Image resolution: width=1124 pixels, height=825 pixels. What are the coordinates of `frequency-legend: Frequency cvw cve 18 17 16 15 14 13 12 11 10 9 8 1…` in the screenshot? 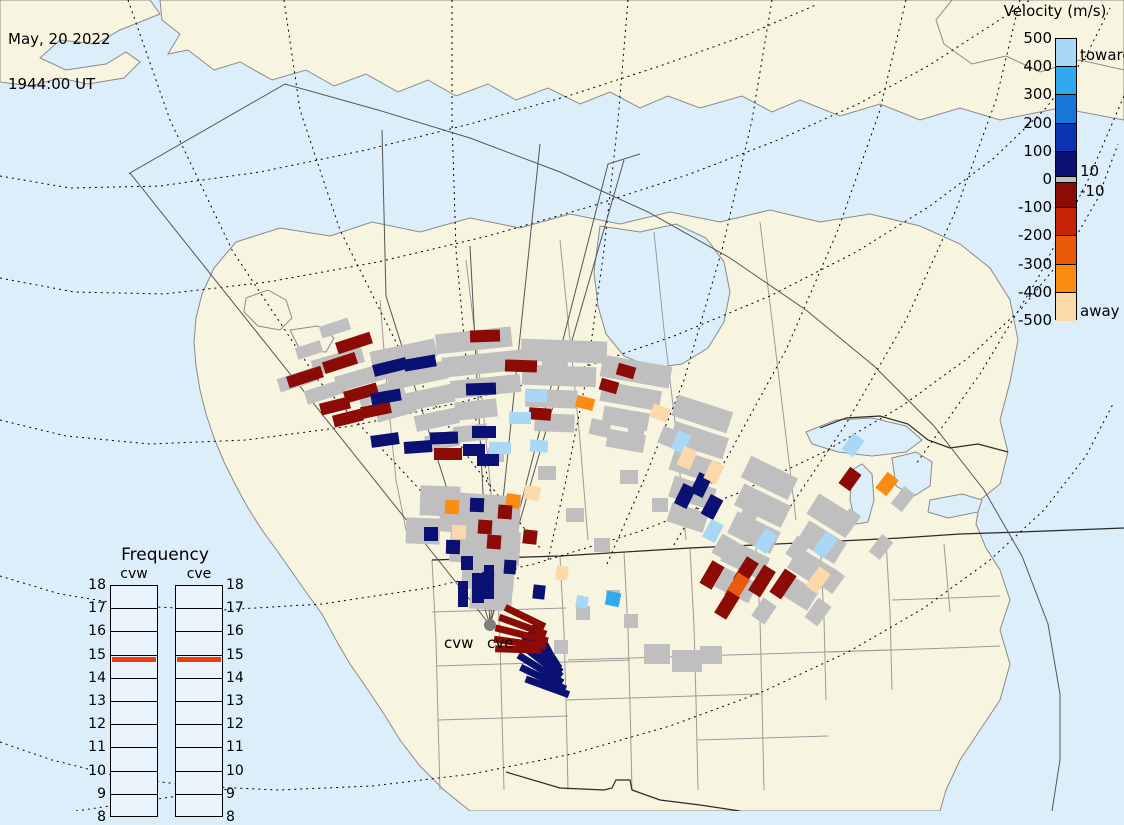 It's located at (165, 685).